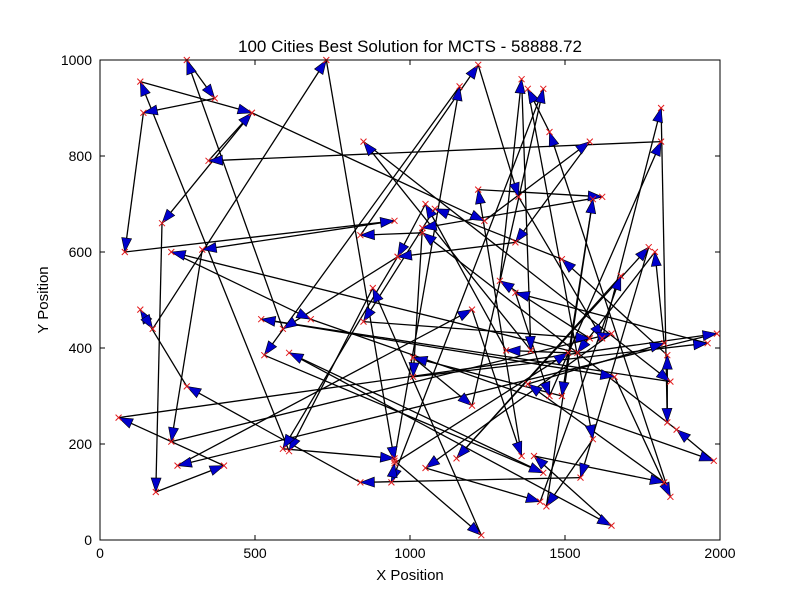 Image resolution: width=800 pixels, height=600 pixels. I want to click on y-tick-label: 800, so click(81, 156).